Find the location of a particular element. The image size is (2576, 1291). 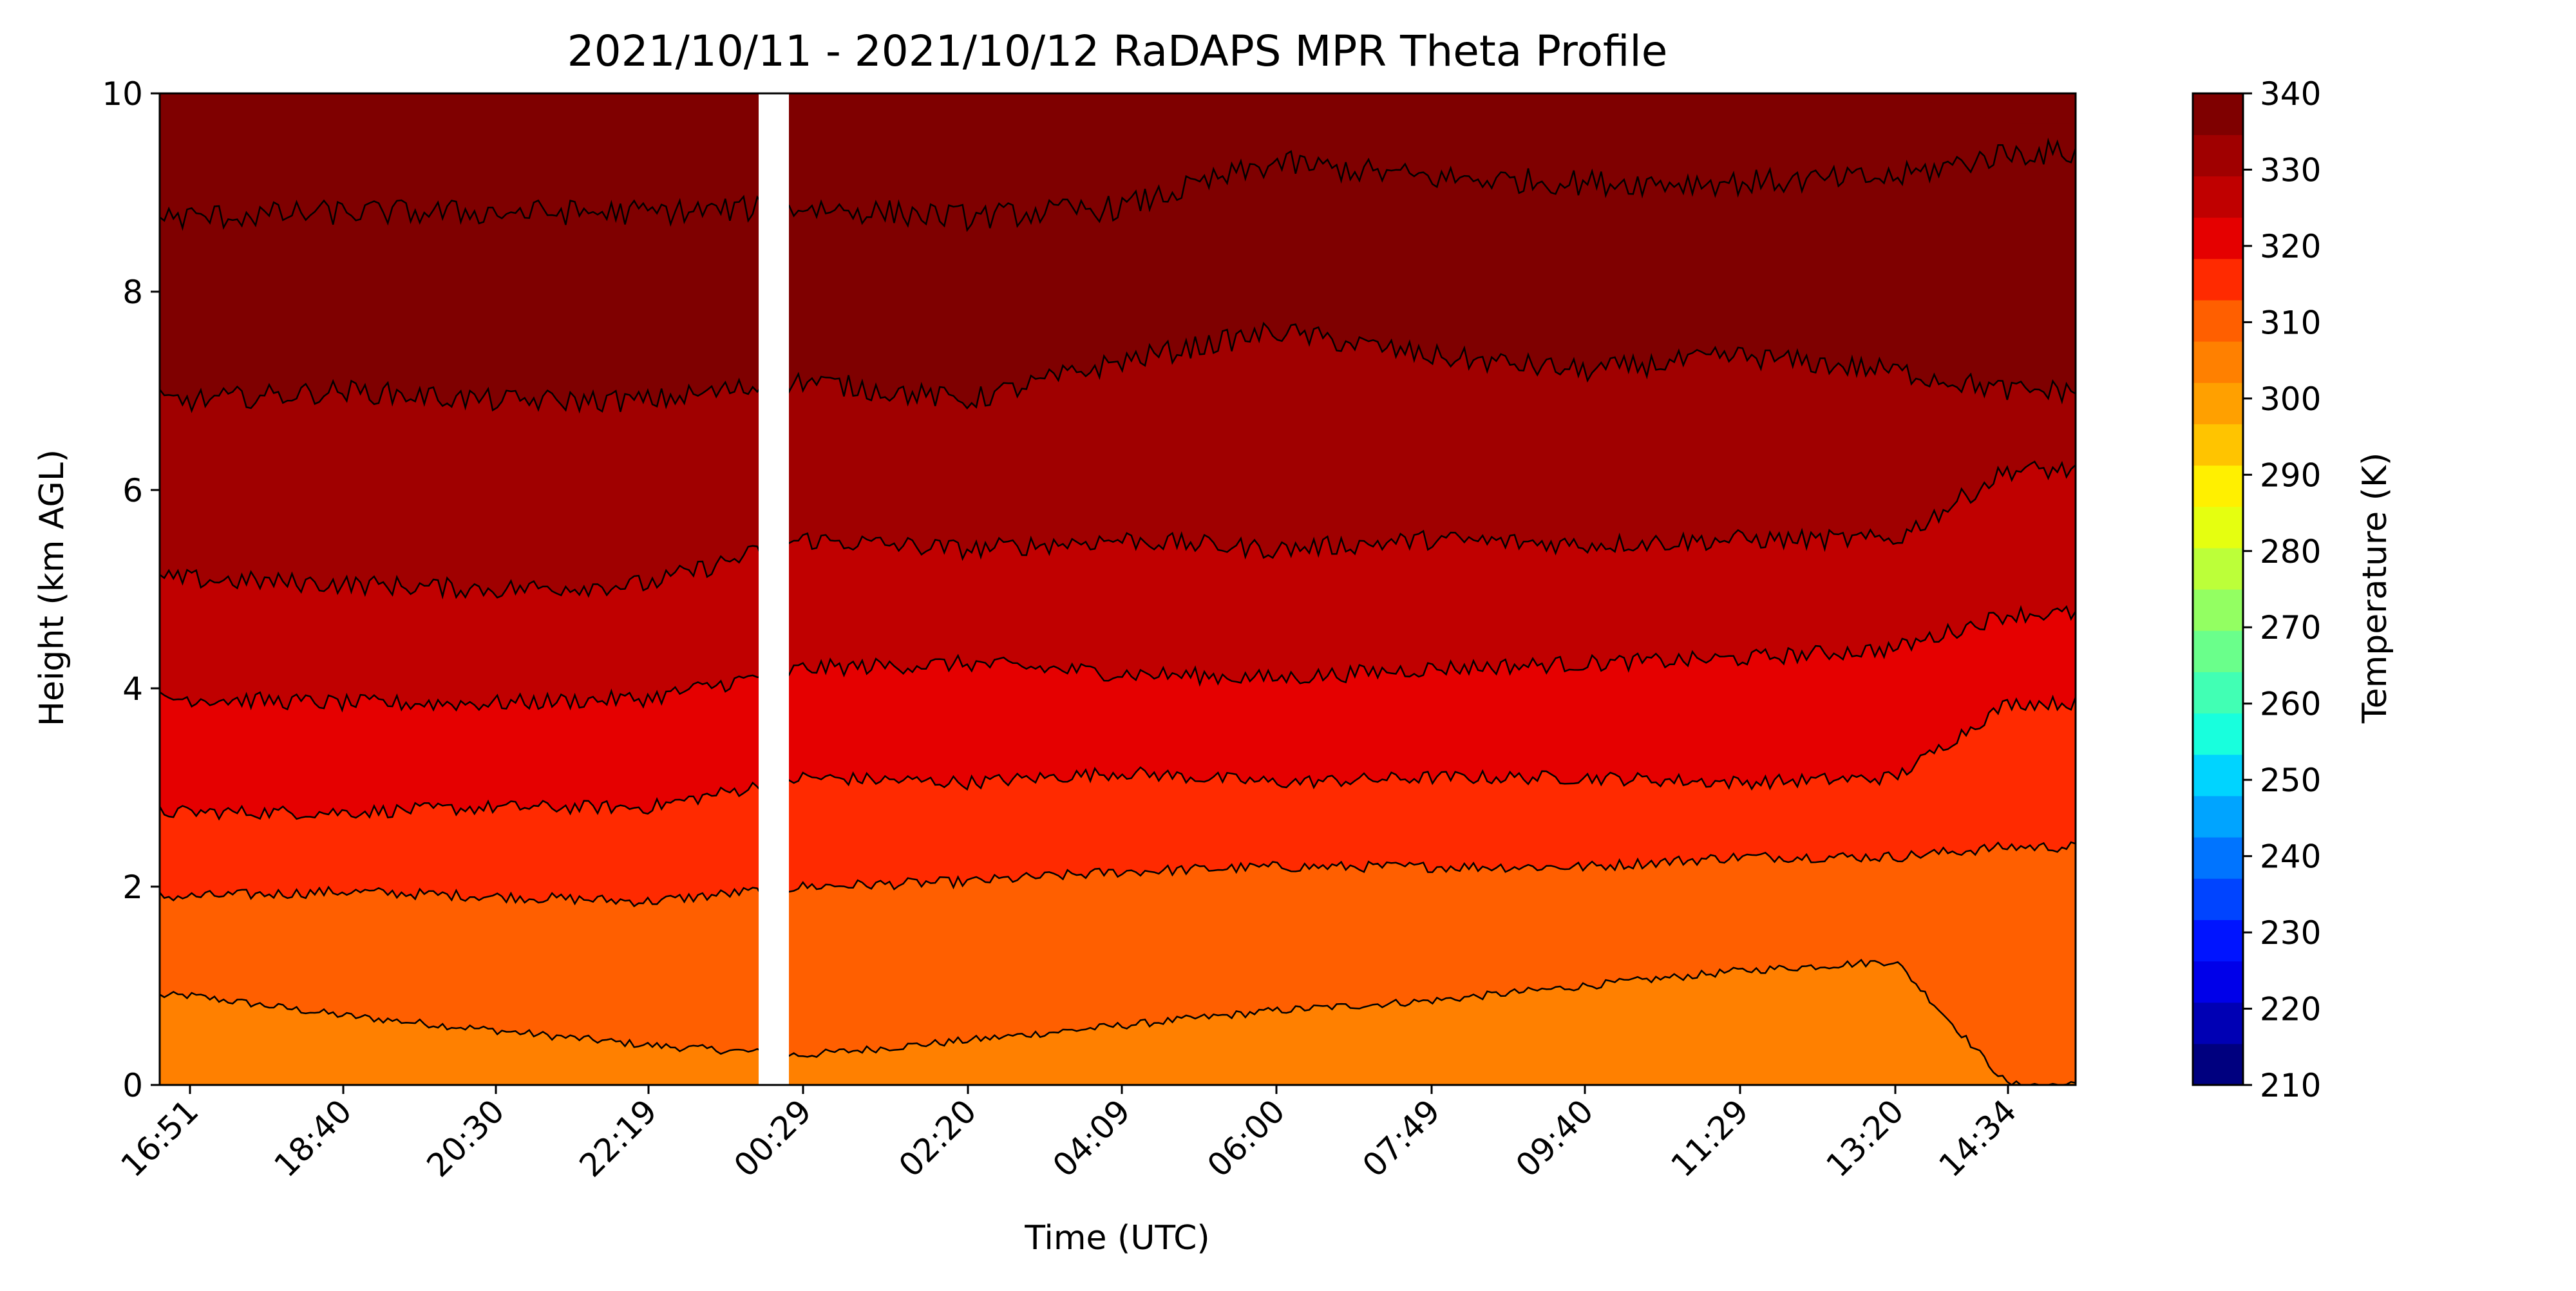

x-tick-label: 00:29 is located at coordinates (773, 1138).